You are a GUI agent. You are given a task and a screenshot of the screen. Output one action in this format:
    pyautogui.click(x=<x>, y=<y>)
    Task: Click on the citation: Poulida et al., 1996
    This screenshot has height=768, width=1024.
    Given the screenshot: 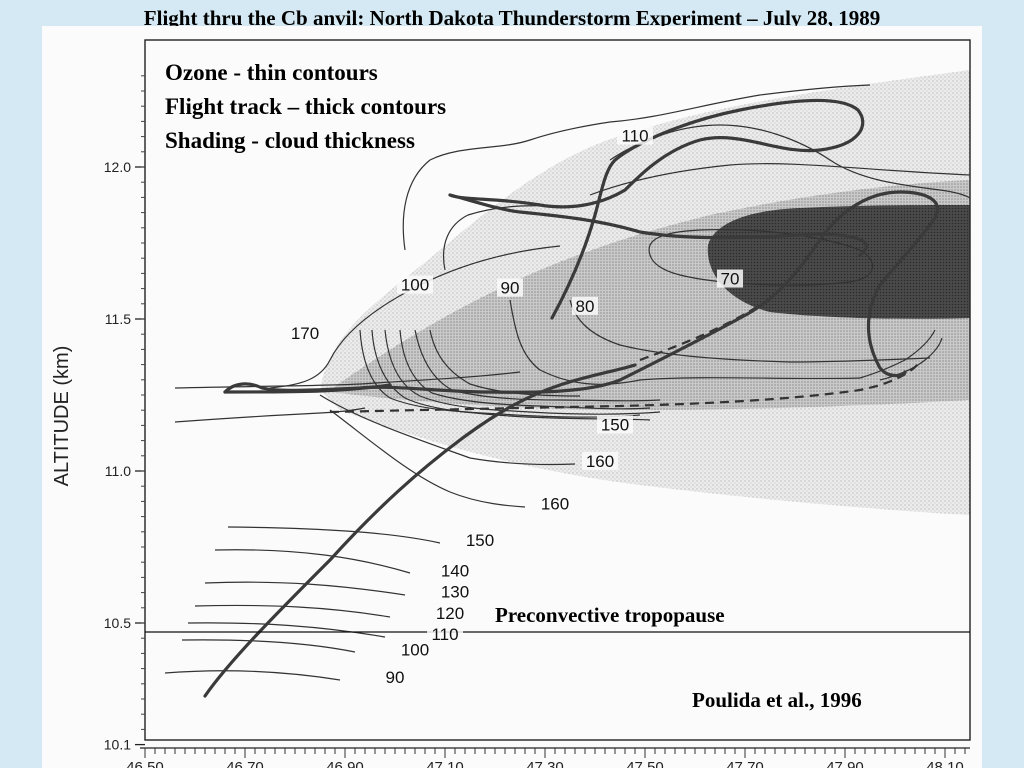 What is the action you would take?
    pyautogui.click(x=777, y=700)
    